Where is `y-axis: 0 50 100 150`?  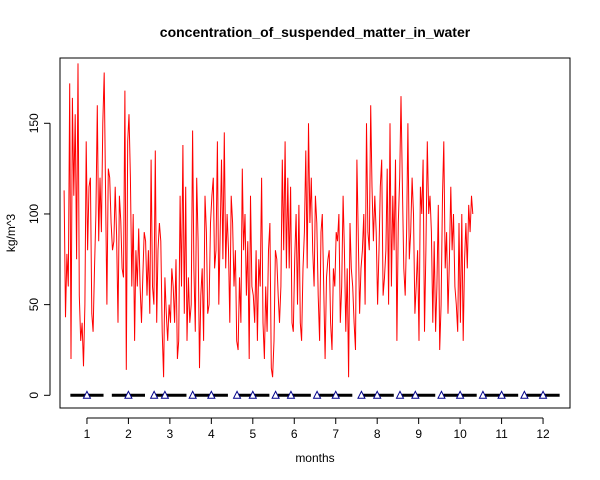 y-axis: 0 50 100 150 is located at coordinates (39, 256).